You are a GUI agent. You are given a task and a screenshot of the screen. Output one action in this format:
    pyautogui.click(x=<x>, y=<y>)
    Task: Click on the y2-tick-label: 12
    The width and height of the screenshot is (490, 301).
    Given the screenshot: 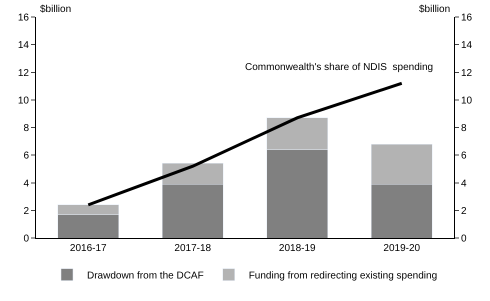 What is the action you would take?
    pyautogui.click(x=467, y=73)
    